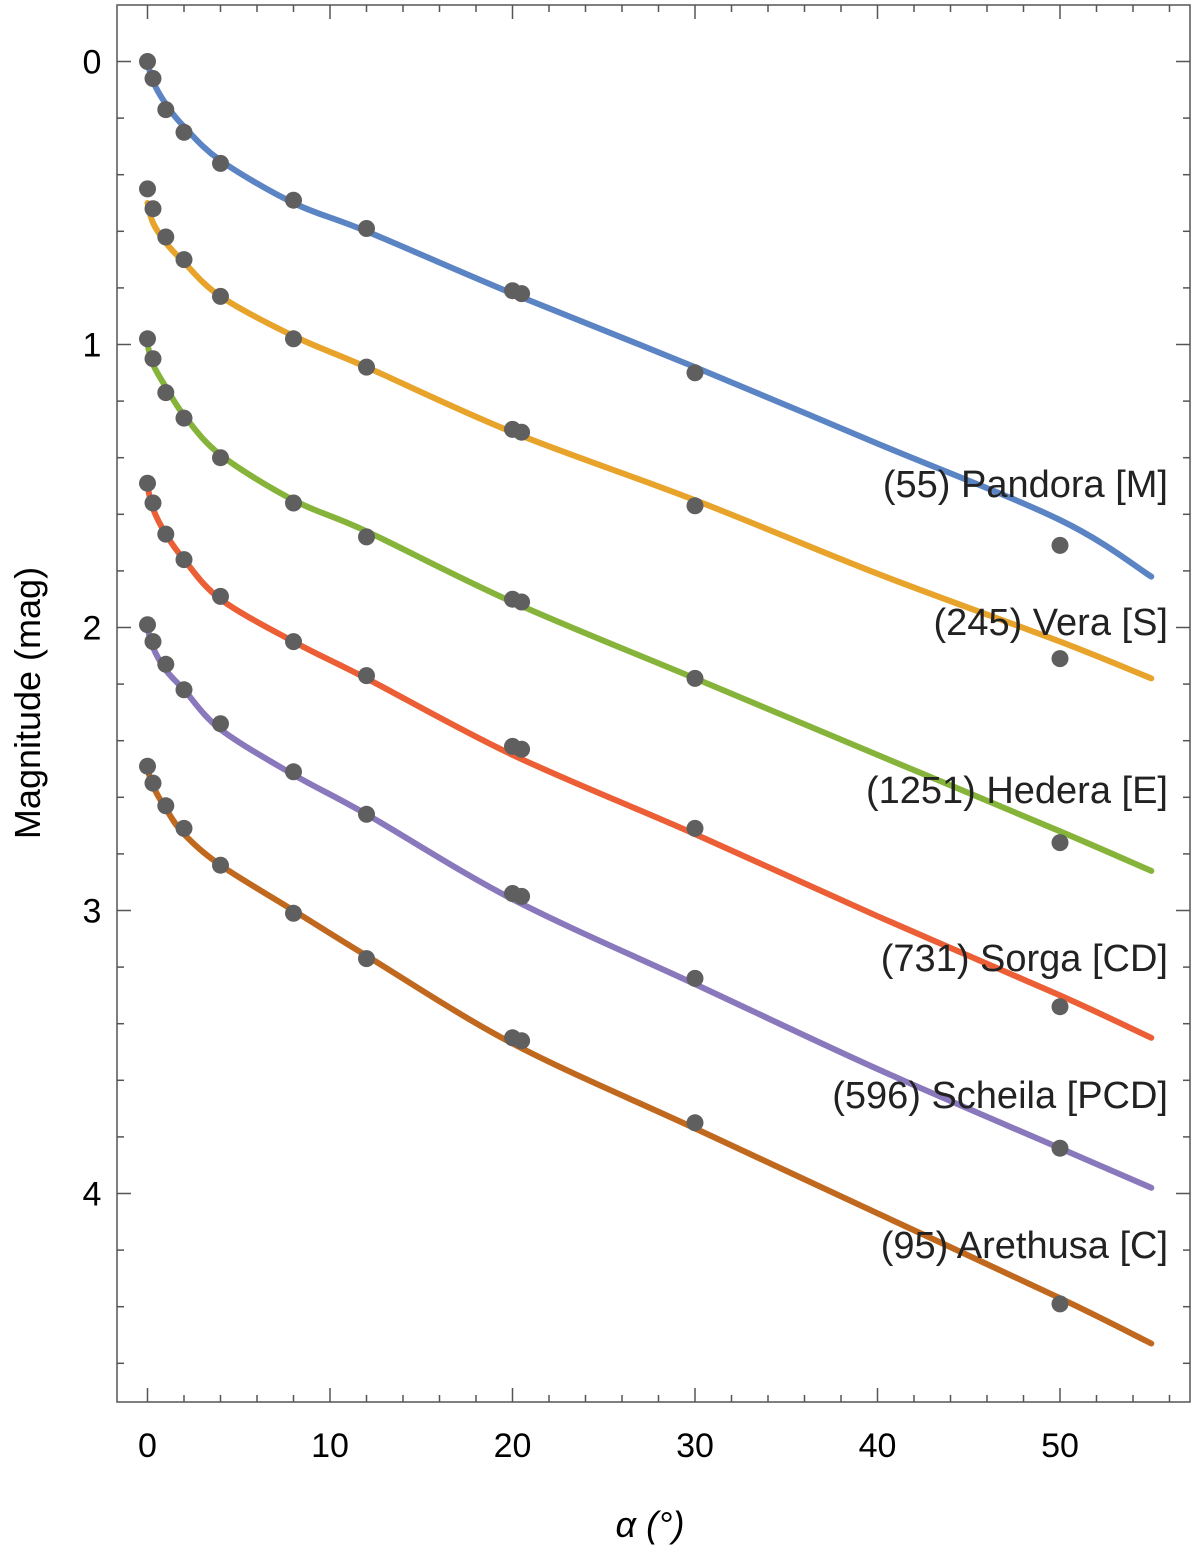  Describe the element at coordinates (1060, 1446) in the screenshot. I see `x-tick-label: 50` at that location.